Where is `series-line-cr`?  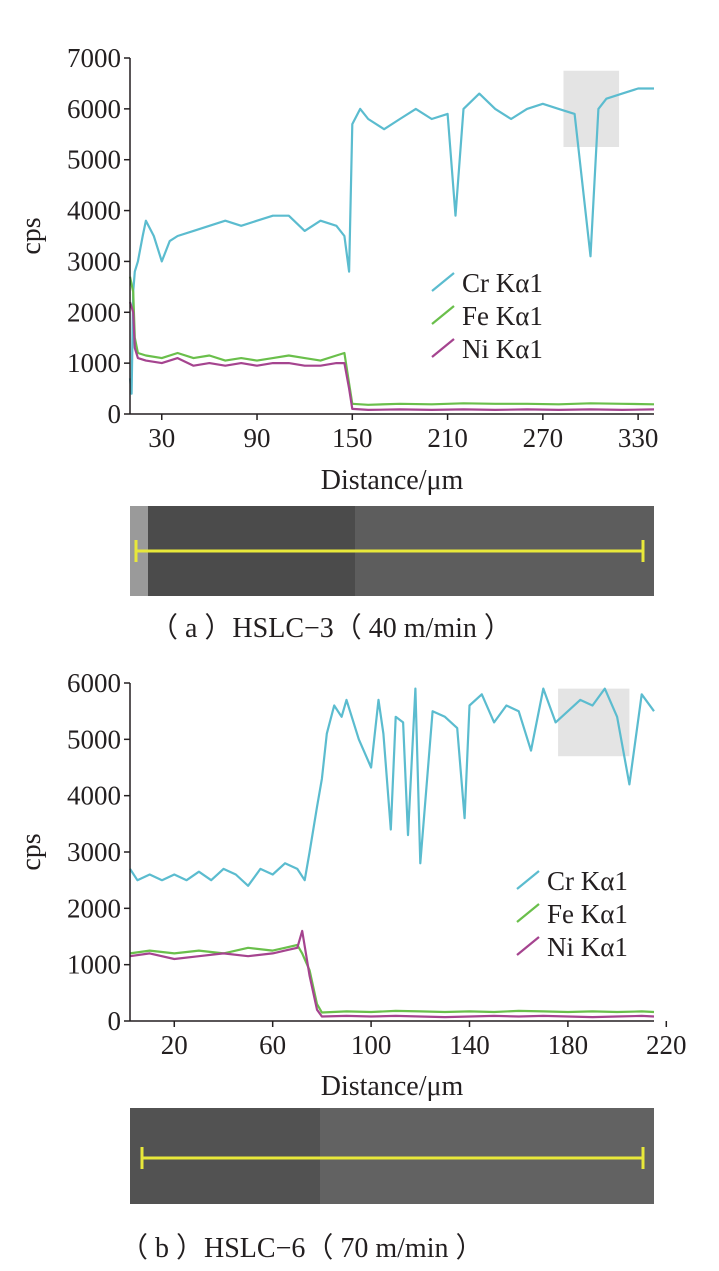
series-line-cr is located at coordinates (392, 787).